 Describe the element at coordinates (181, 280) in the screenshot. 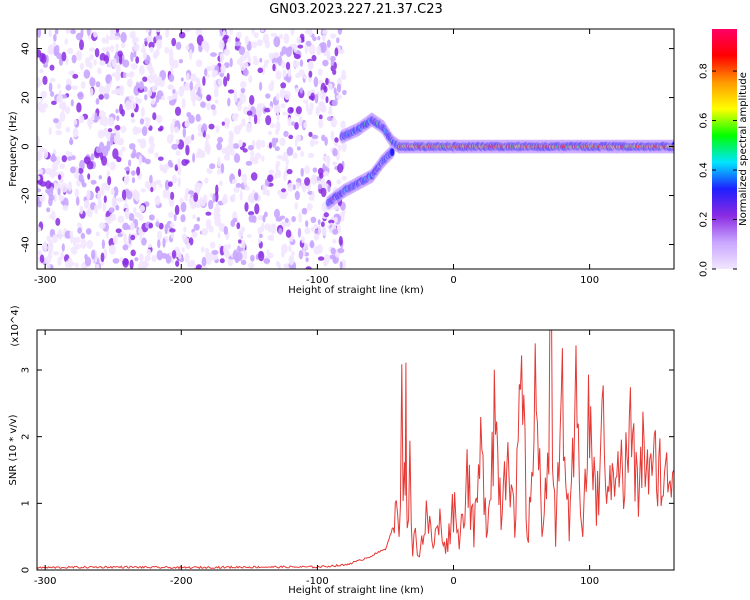

I see `spectrogram-x-tick-label: -200` at that location.